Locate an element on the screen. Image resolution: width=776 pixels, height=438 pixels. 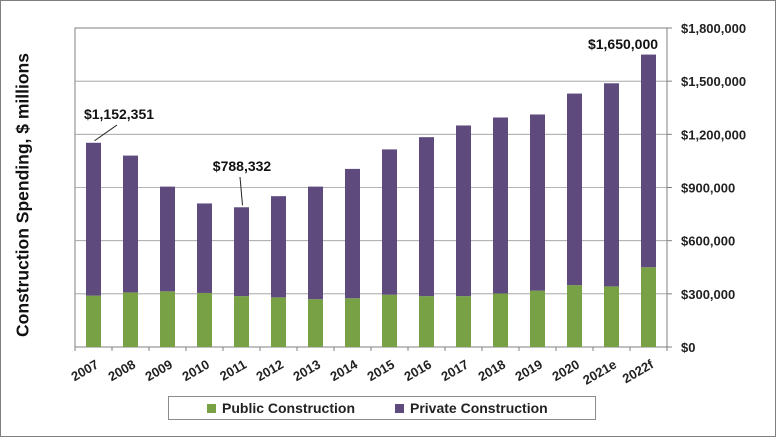
bar-private-2009 is located at coordinates (167, 239).